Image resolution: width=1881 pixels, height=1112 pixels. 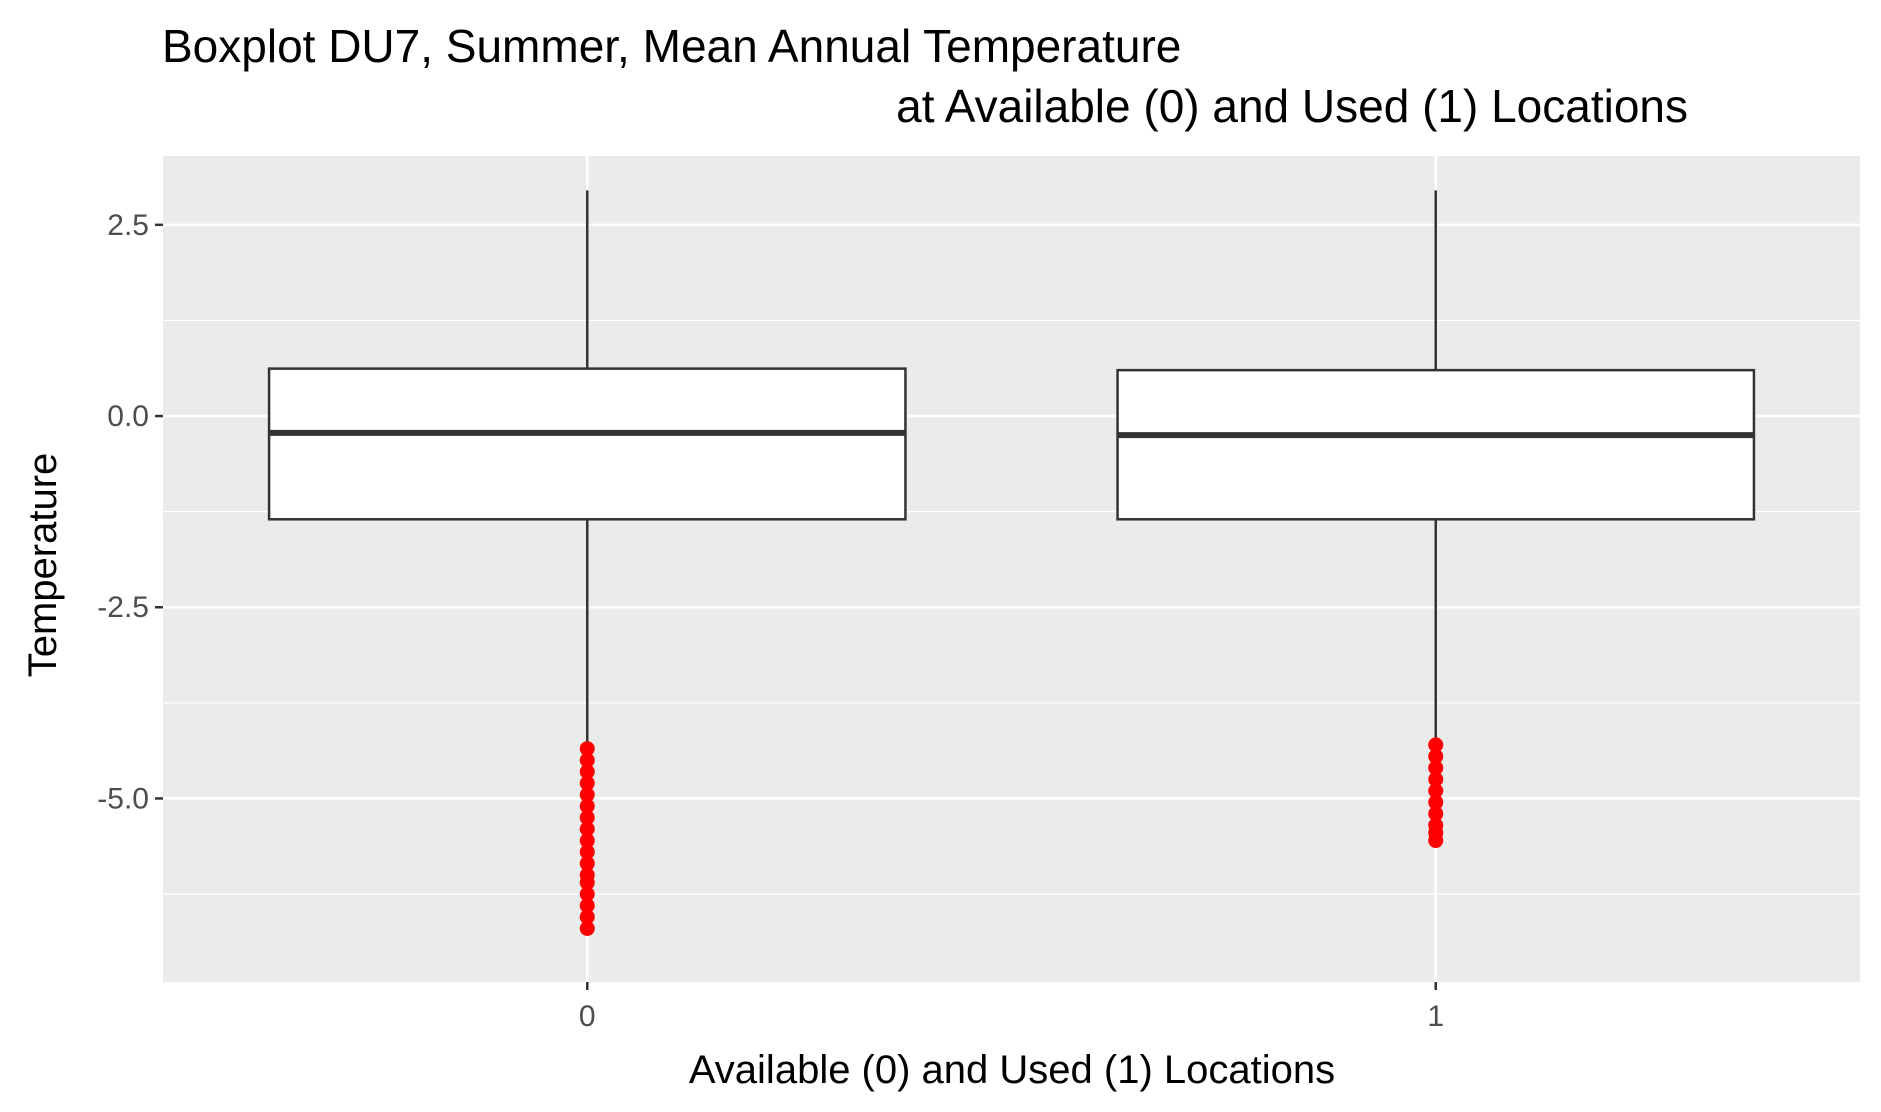 I want to click on chart-title-line2: at Available (0) and Used (1) Locations, so click(x=1292, y=106).